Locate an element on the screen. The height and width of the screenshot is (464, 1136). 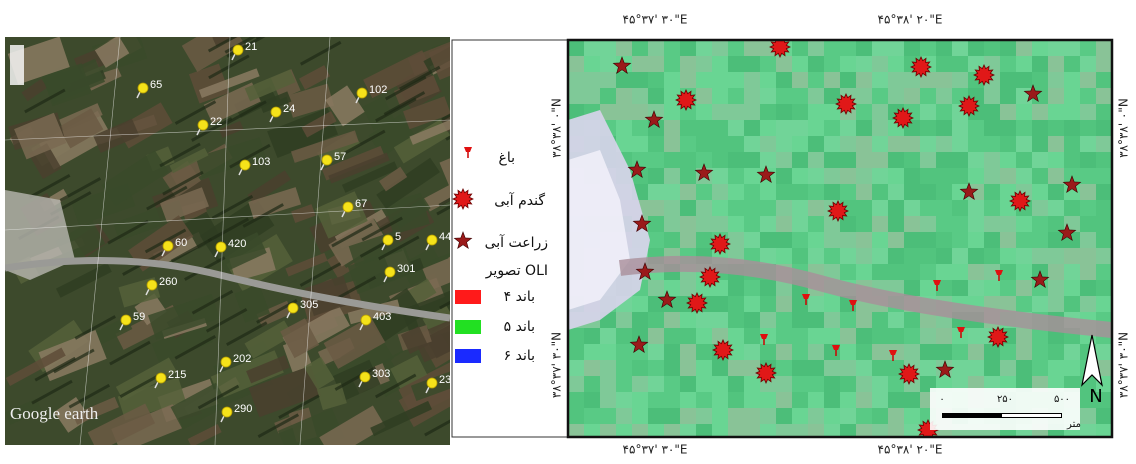
pin-head is located at coordinates (348, 207).